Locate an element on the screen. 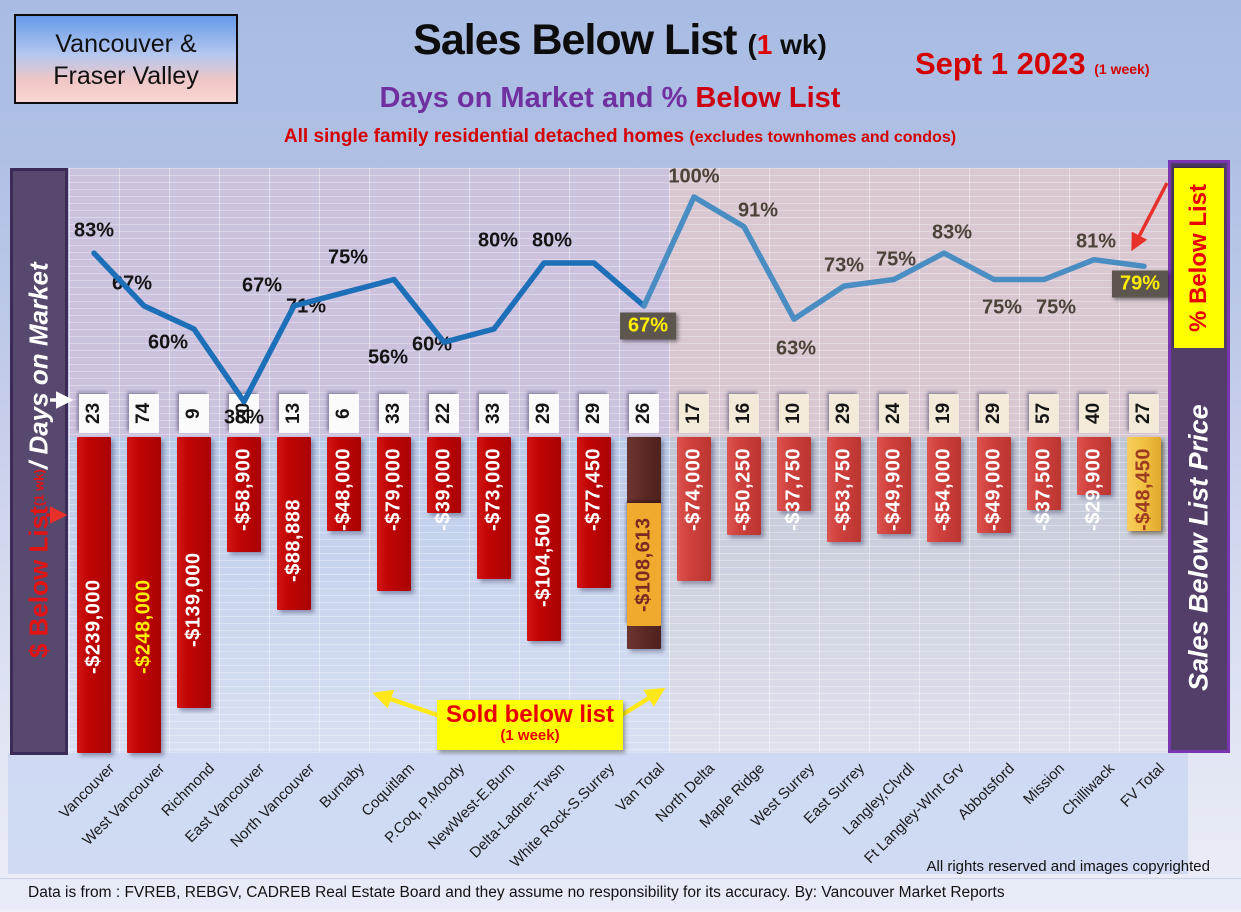 The image size is (1241, 912). x-axis-band is located at coordinates (598, 813).